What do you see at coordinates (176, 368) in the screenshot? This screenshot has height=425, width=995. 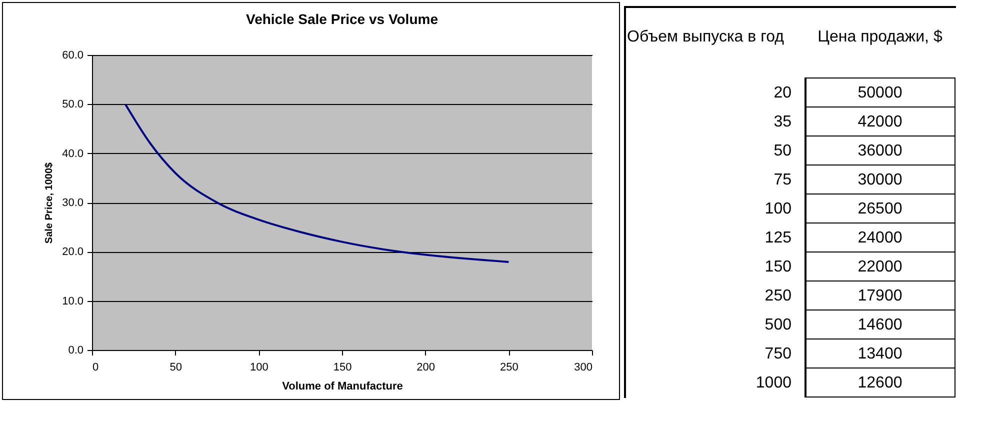 I see `x-tick-label: 50` at bounding box center [176, 368].